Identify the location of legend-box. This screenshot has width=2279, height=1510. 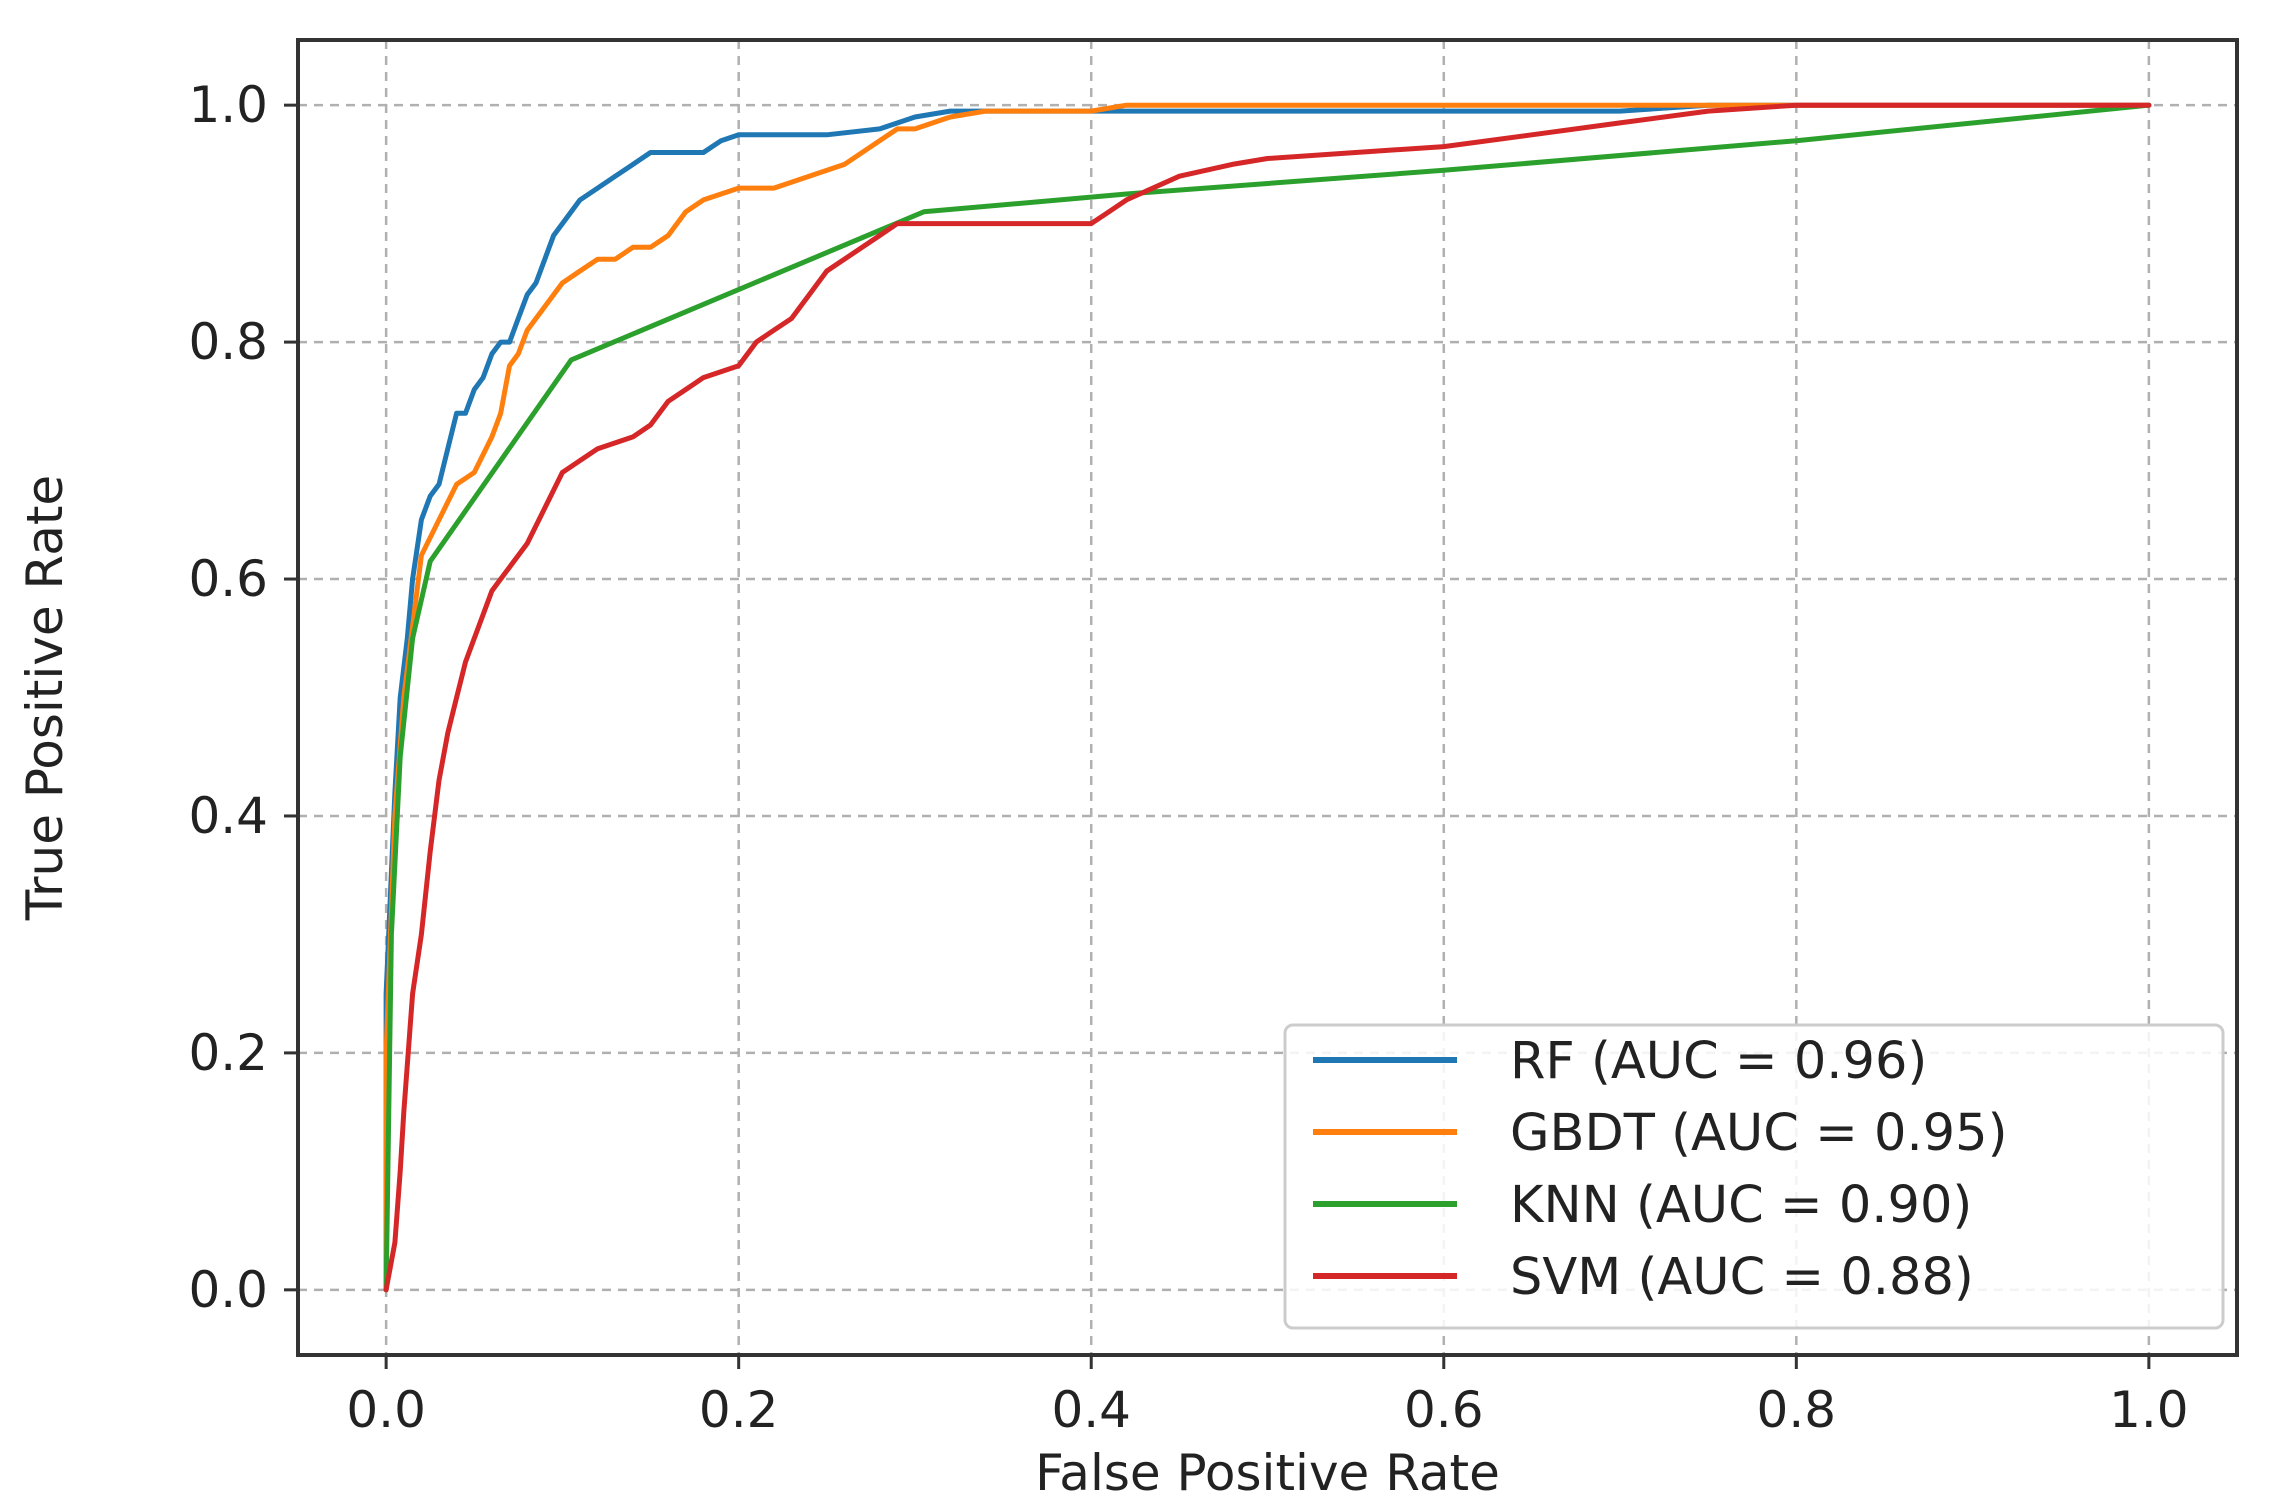
(1754, 1176).